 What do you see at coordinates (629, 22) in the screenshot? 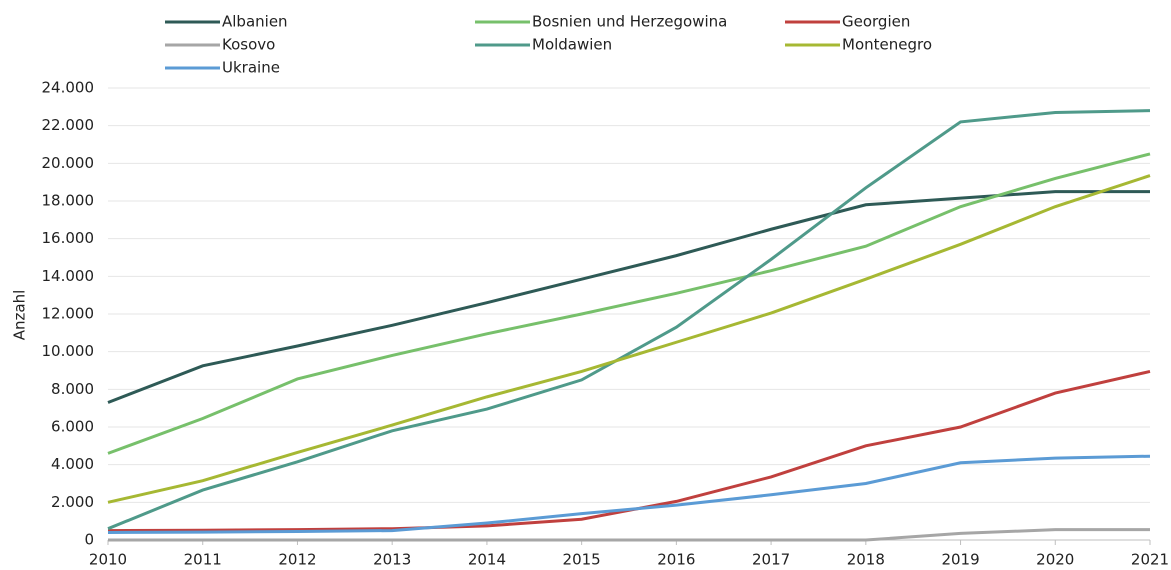
I see `legend-label: Bosnien und Herzegowina` at bounding box center [629, 22].